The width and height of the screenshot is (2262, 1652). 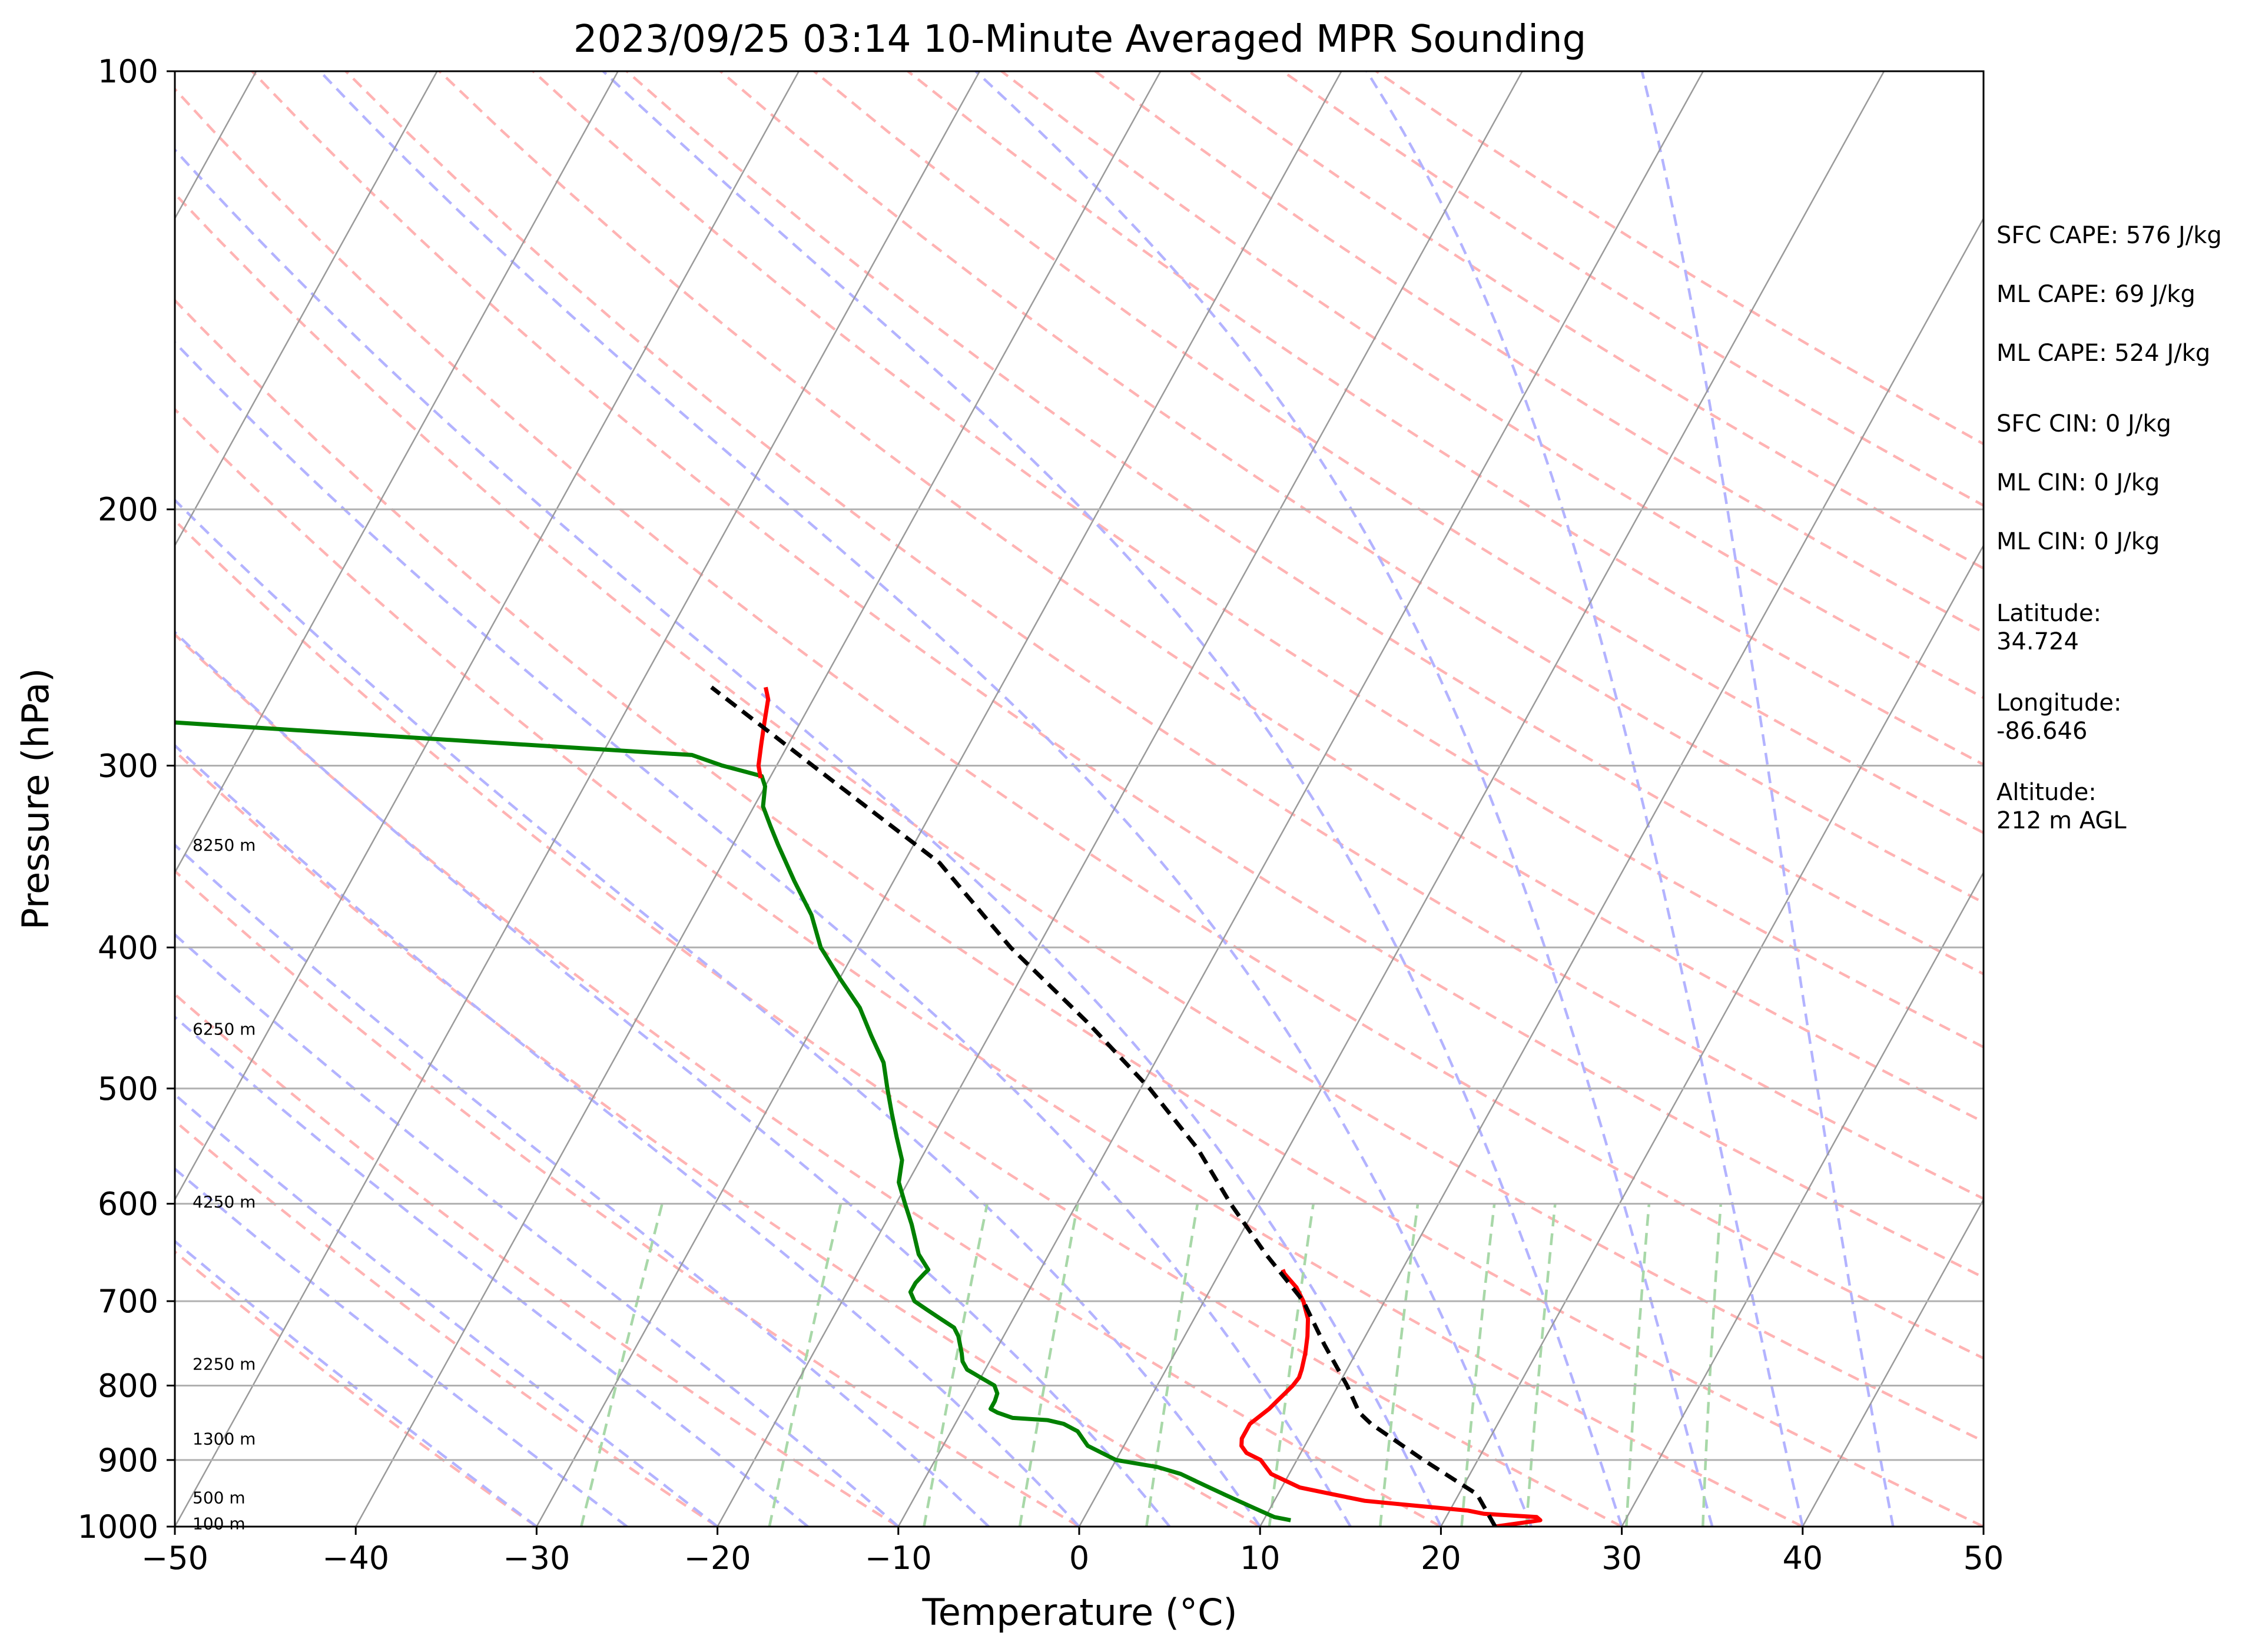 What do you see at coordinates (128, 1301) in the screenshot?
I see `y-tick-label: 700` at bounding box center [128, 1301].